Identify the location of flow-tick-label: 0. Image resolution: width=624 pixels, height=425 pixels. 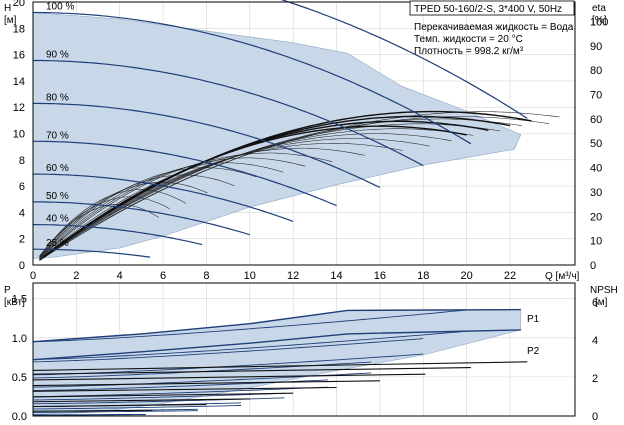
(33, 276).